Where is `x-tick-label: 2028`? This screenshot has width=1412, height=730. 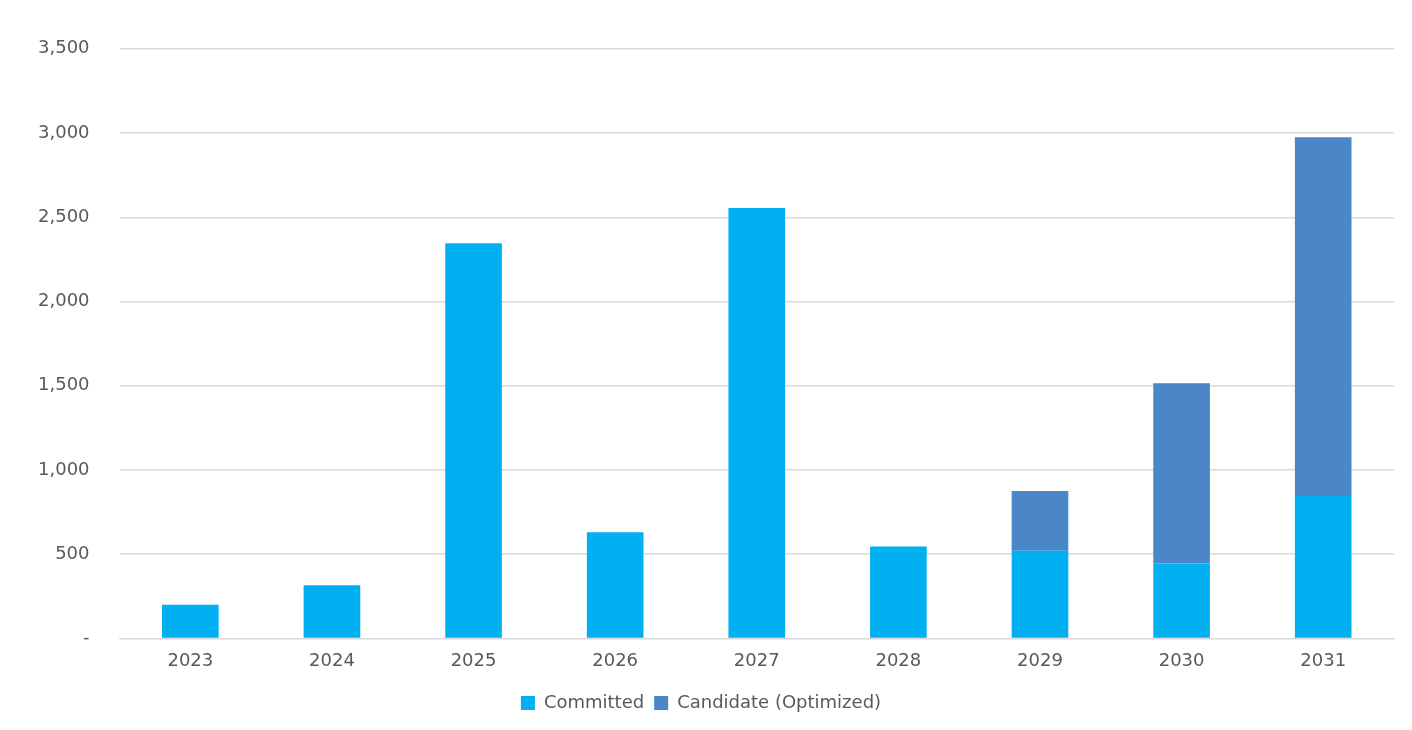 x-tick-label: 2028 is located at coordinates (898, 659).